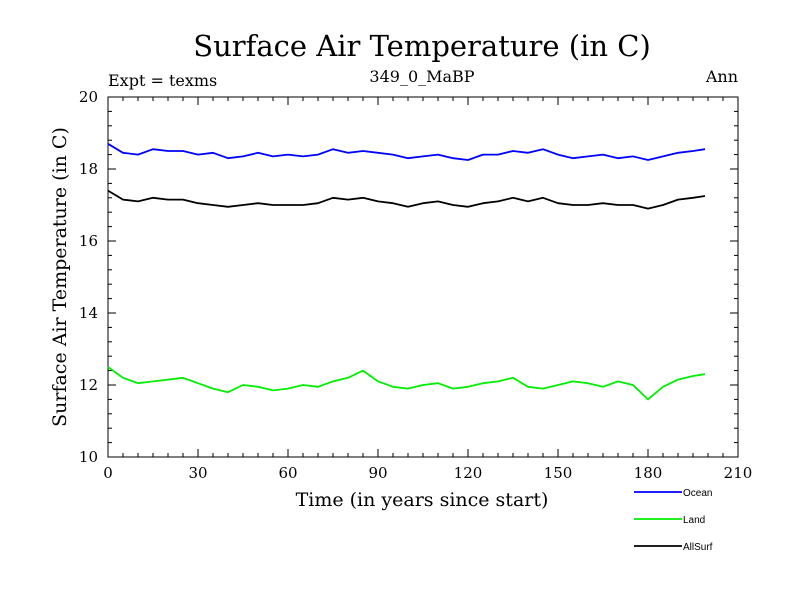 This screenshot has width=800, height=600. I want to click on subtitle-left: Expt = texms, so click(162, 80).